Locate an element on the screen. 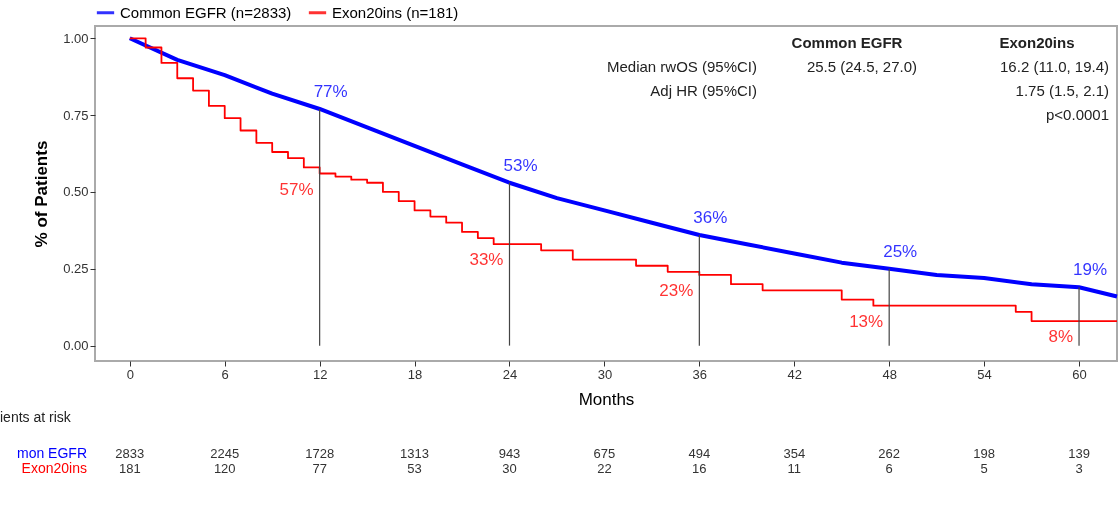  text: 30 is located at coordinates (509, 468).